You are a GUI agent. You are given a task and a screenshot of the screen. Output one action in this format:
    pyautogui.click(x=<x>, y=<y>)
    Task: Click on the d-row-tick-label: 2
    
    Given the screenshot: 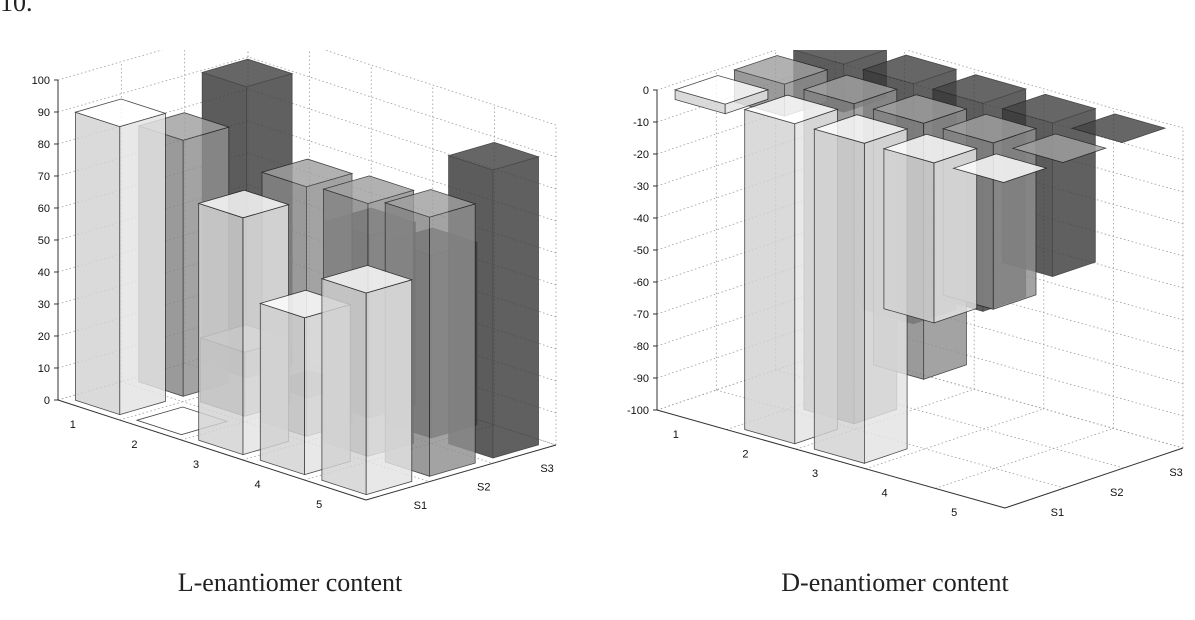 What is the action you would take?
    pyautogui.click(x=745, y=454)
    